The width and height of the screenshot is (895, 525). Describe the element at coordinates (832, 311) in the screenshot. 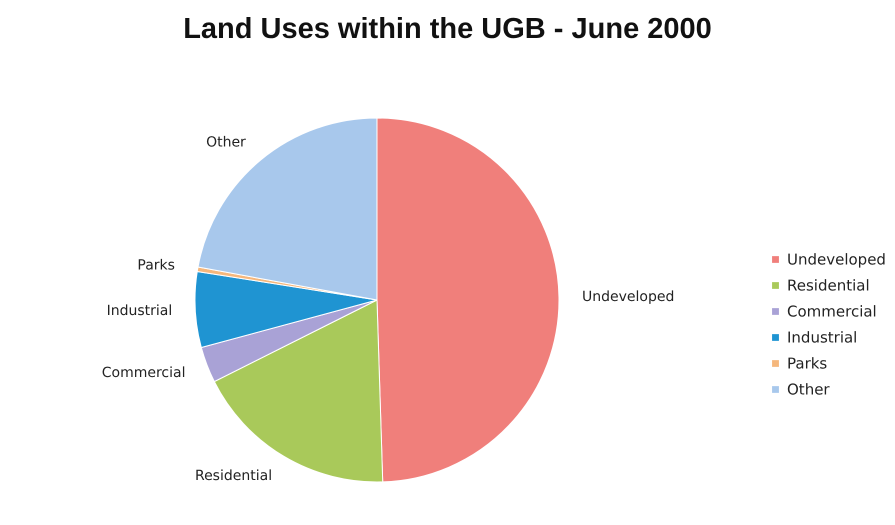

I see `legend-label: Commercial` at that location.